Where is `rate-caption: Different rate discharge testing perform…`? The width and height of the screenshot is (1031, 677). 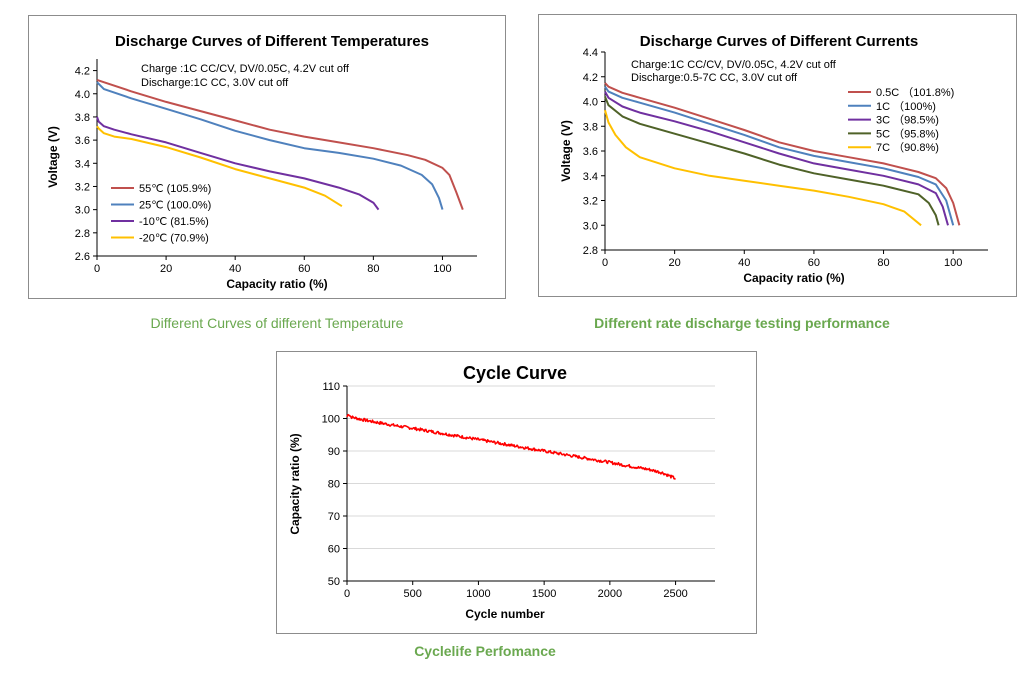
rate-caption: Different rate discharge testing perform… is located at coordinates (742, 323).